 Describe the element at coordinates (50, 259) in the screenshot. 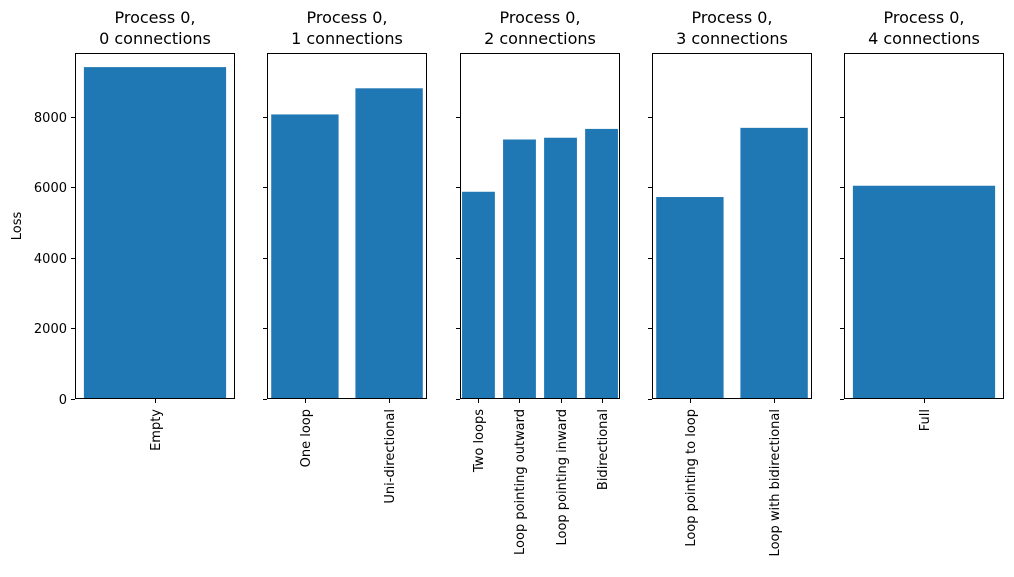

I see `y-tick-label: 4000` at that location.